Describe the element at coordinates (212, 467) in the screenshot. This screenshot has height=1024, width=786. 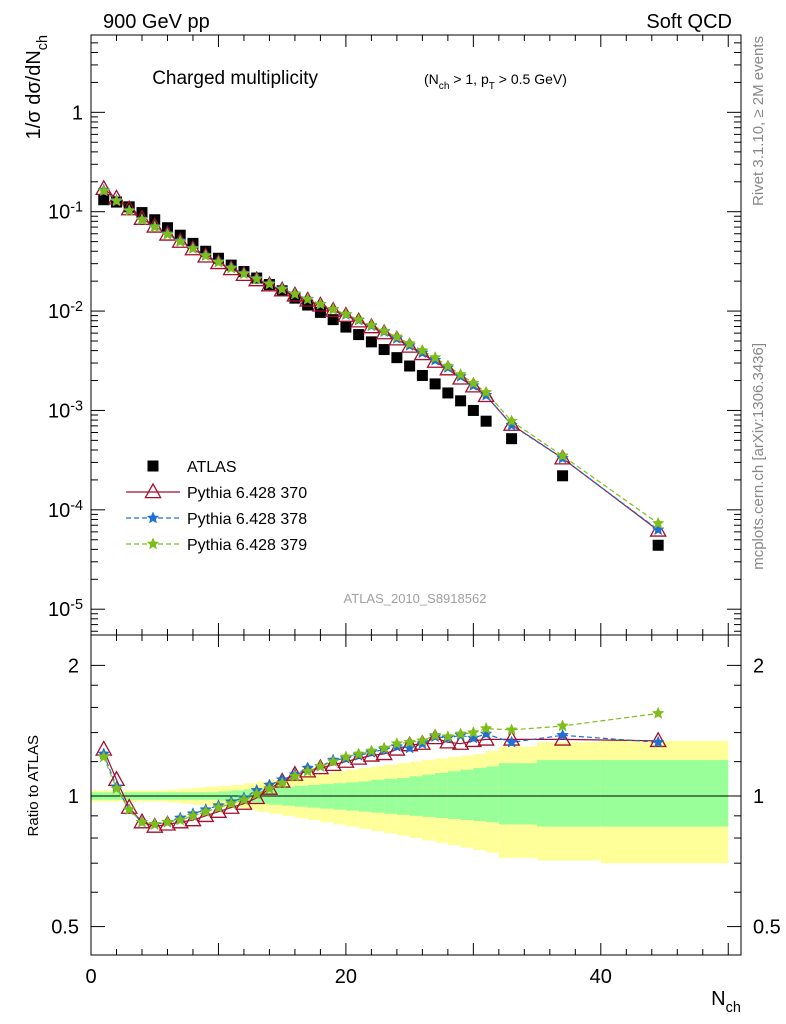
I see `legend-label-atlas: ATLAS` at that location.